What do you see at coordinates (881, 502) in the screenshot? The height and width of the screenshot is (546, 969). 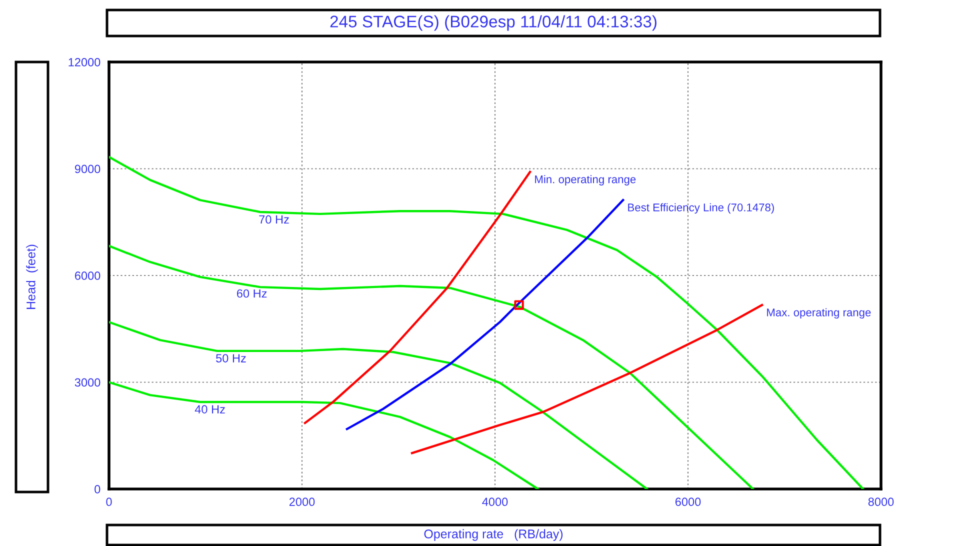 I see `x-tick-label: 8000` at bounding box center [881, 502].